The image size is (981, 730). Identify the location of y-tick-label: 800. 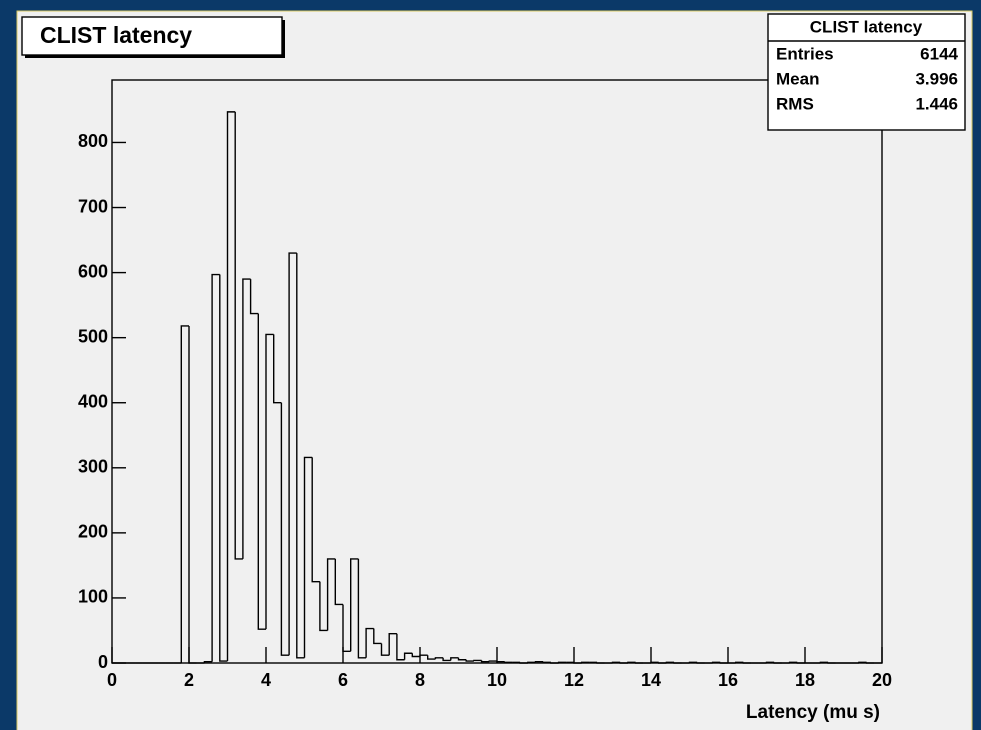
(93, 141).